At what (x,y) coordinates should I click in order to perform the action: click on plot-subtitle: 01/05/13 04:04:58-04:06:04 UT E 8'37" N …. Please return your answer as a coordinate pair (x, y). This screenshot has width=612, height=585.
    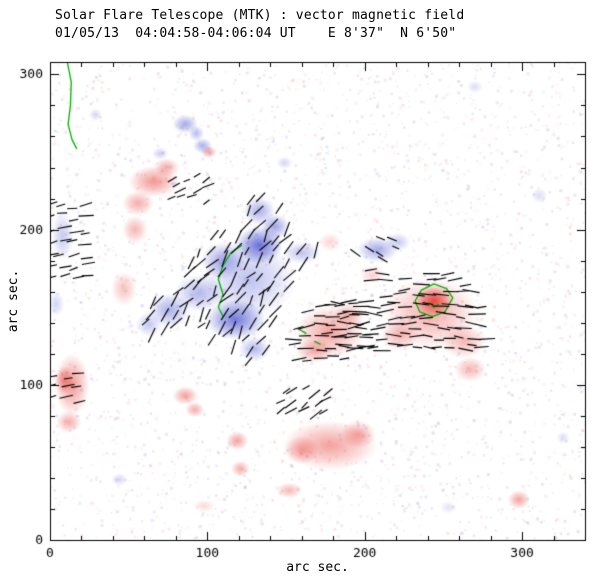
    Looking at the image, I should click on (256, 33).